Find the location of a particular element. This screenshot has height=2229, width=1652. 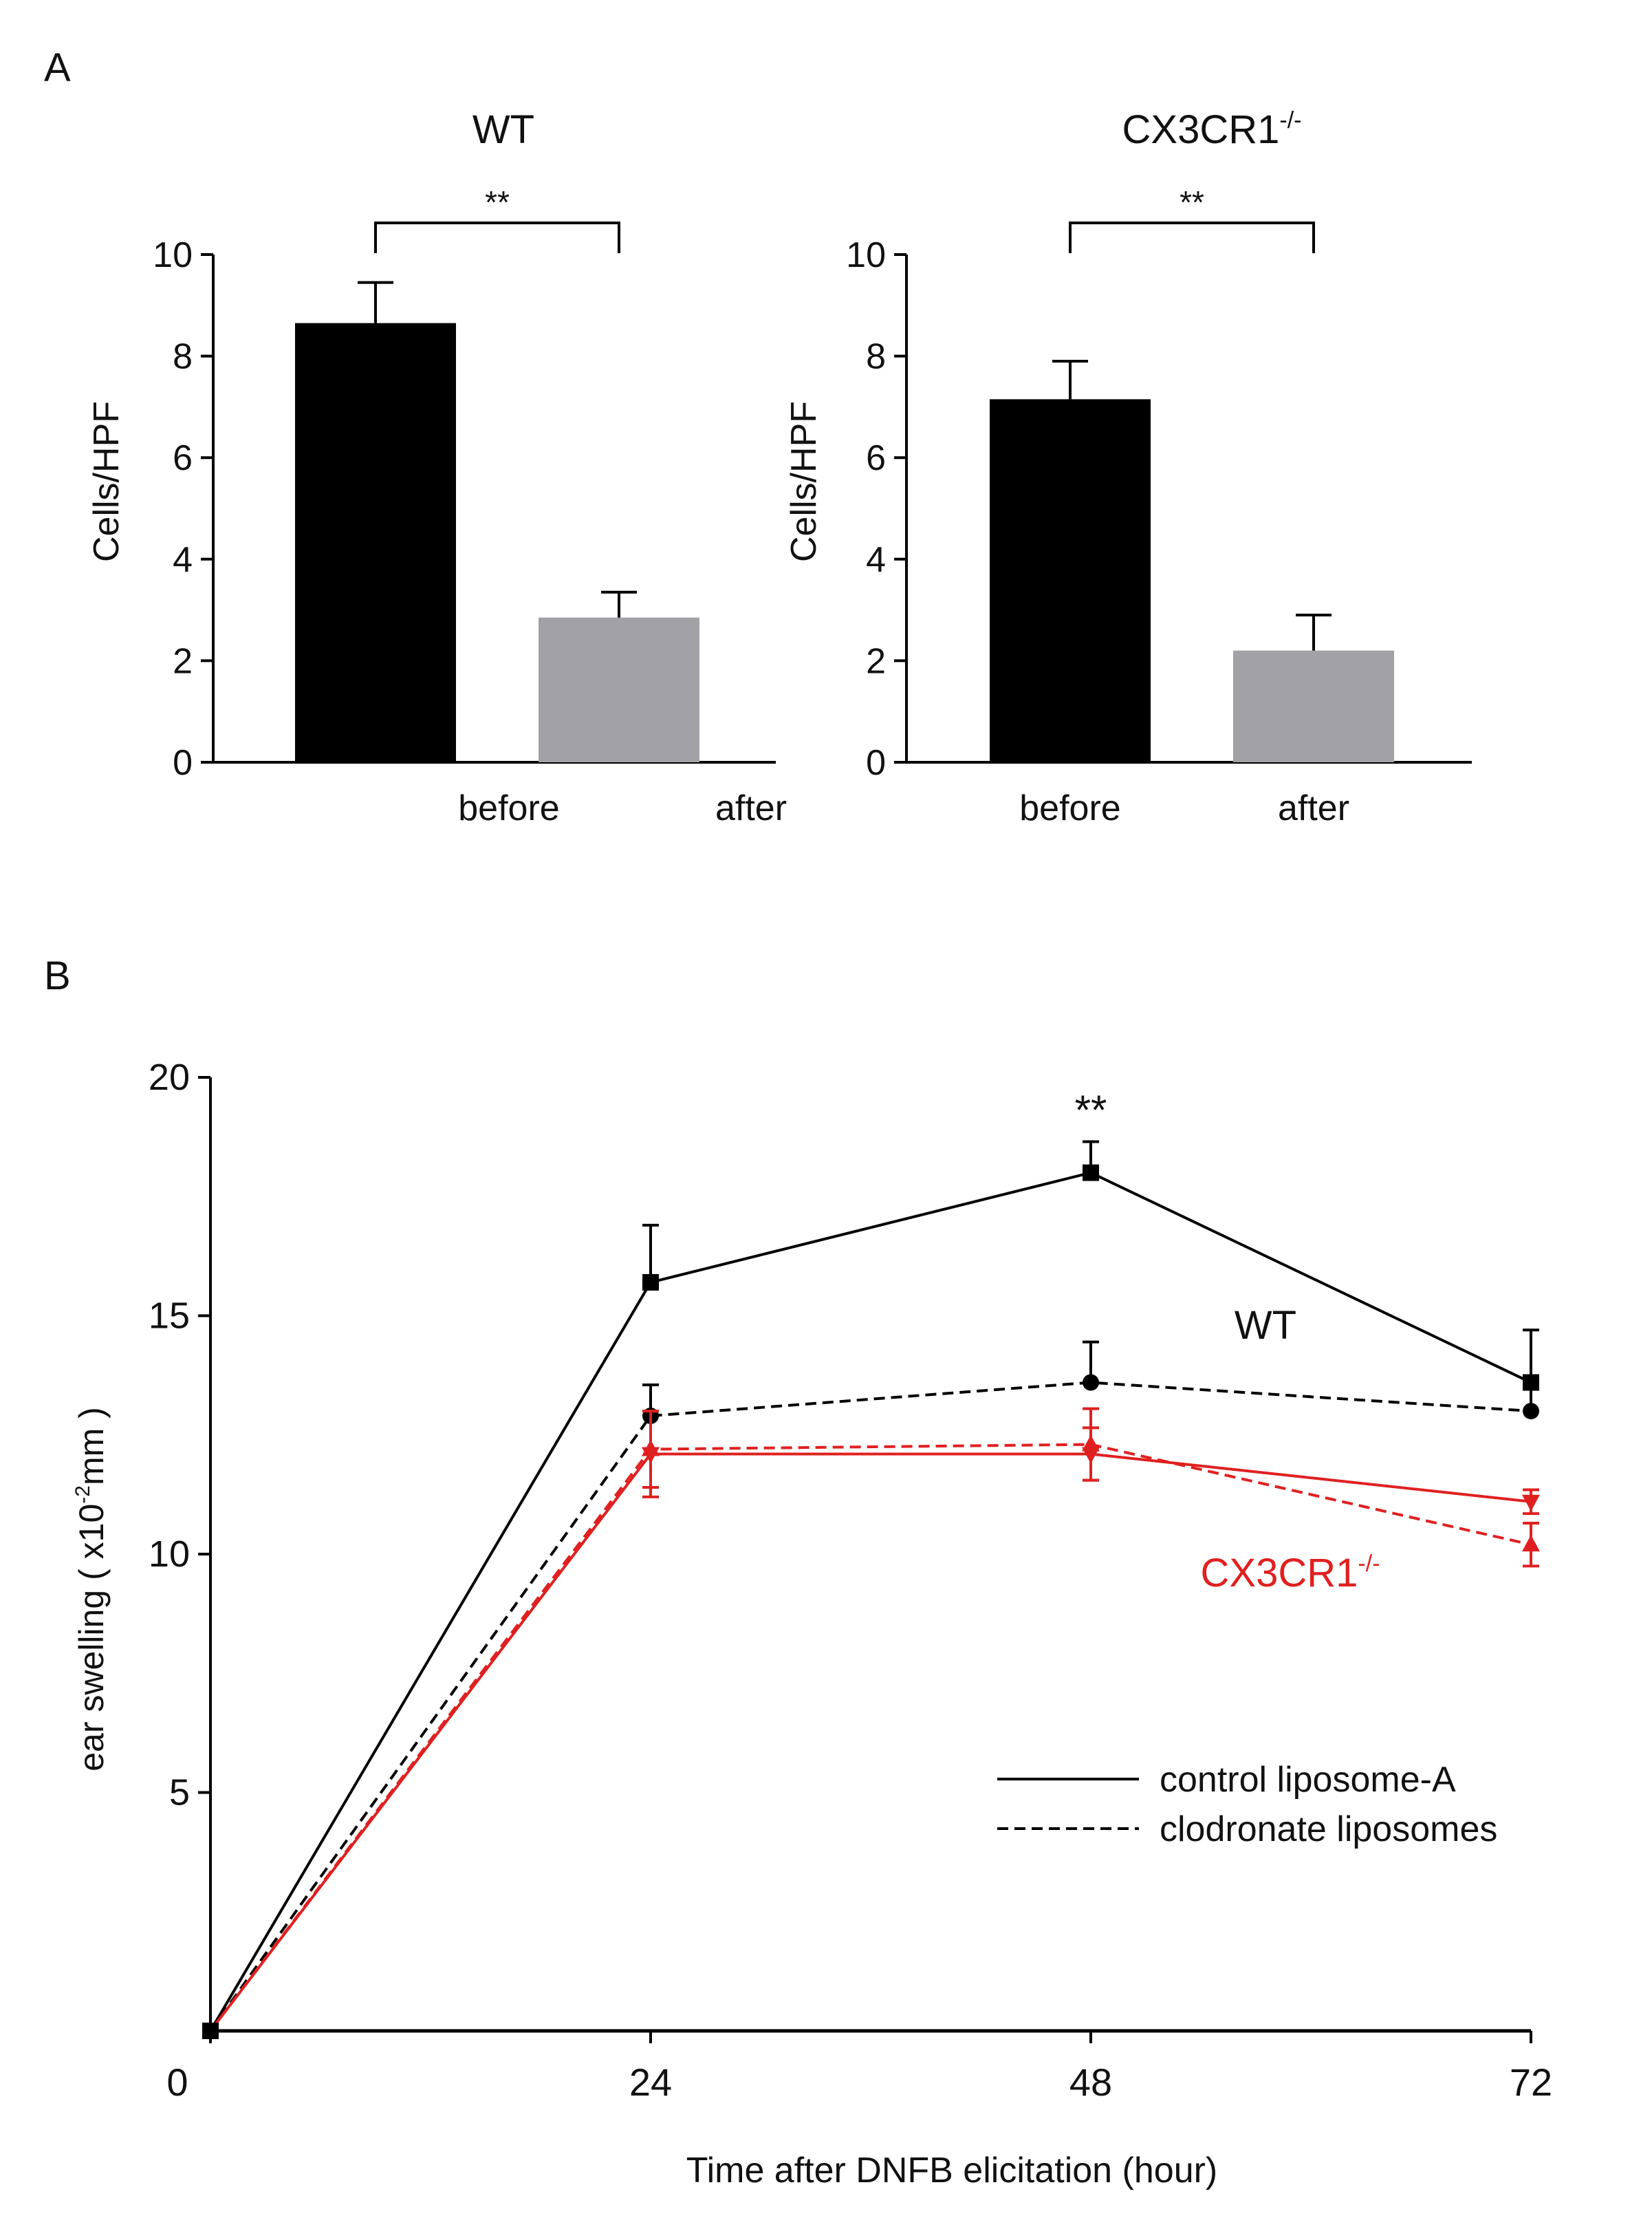

y-tick-label-cx3cr1: 0 is located at coordinates (876, 763).